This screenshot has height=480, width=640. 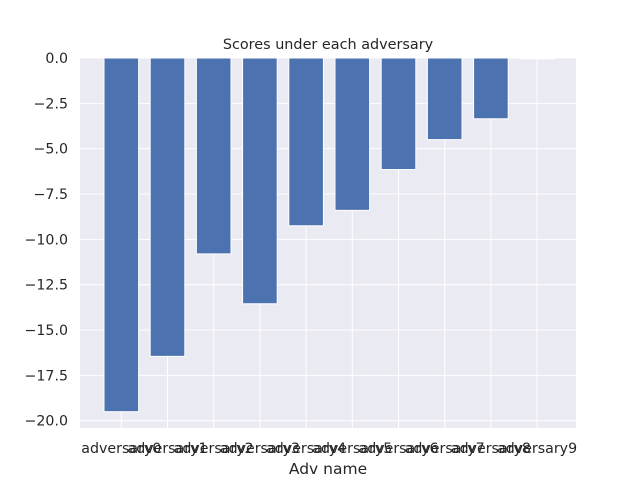 What do you see at coordinates (537, 58) in the screenshot?
I see `bar-adversary9` at bounding box center [537, 58].